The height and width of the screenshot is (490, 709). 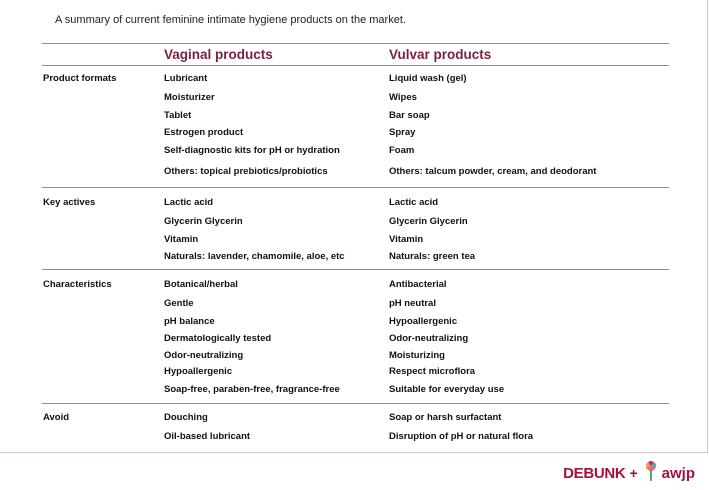 I want to click on awjp-flower-icon, so click(x=651, y=473).